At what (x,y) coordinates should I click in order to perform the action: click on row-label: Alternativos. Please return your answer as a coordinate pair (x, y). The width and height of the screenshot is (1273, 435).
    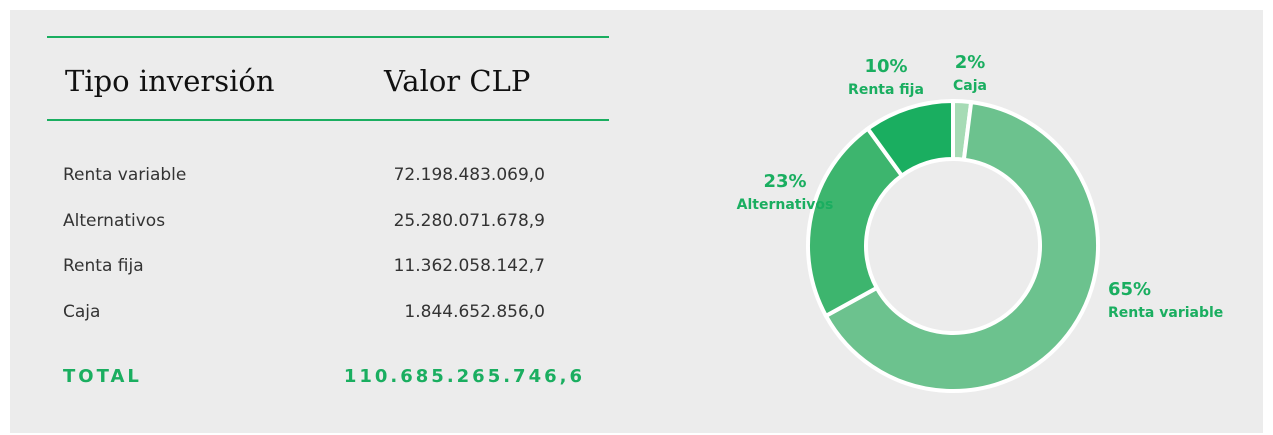
    Looking at the image, I should click on (114, 220).